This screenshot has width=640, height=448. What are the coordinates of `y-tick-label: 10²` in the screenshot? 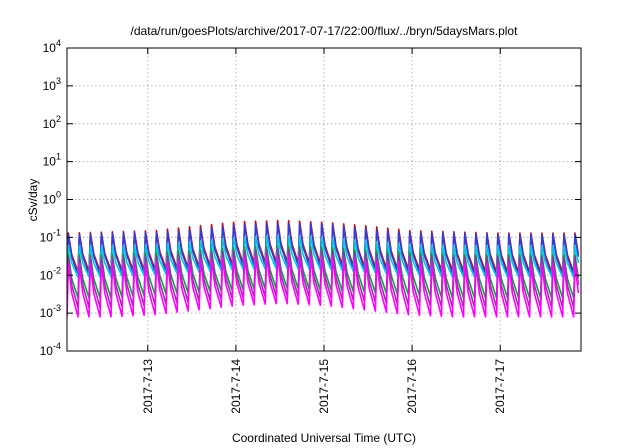 It's located at (52, 122).